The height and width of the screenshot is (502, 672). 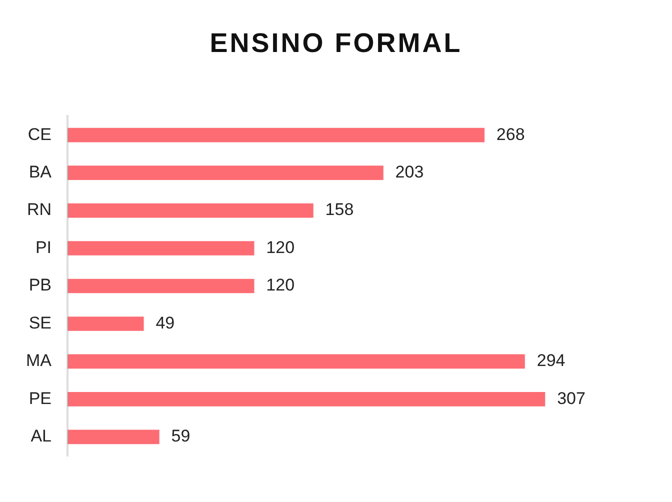 What do you see at coordinates (39, 210) in the screenshot?
I see `y-tick-label: RN` at bounding box center [39, 210].